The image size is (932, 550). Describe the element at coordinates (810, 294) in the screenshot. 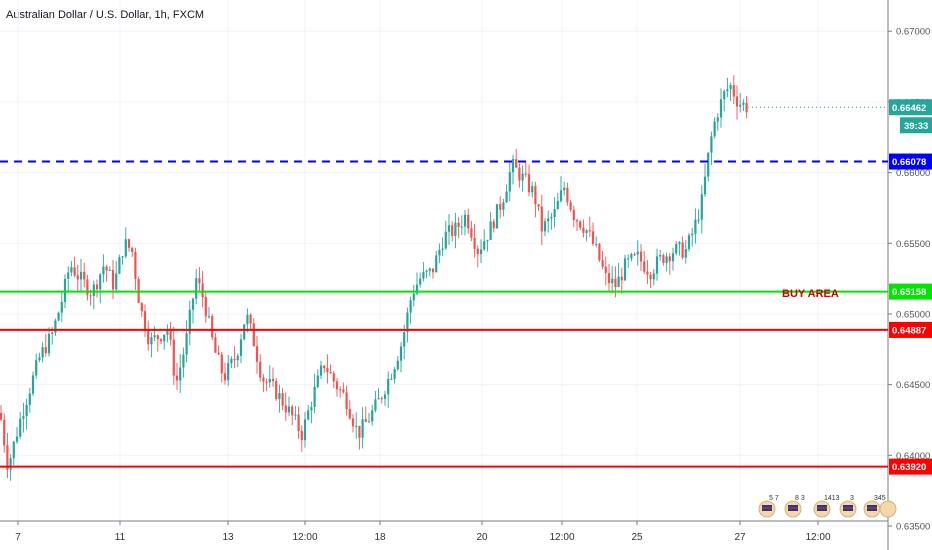

I see `buy-area-label: BUY AREA` at that location.